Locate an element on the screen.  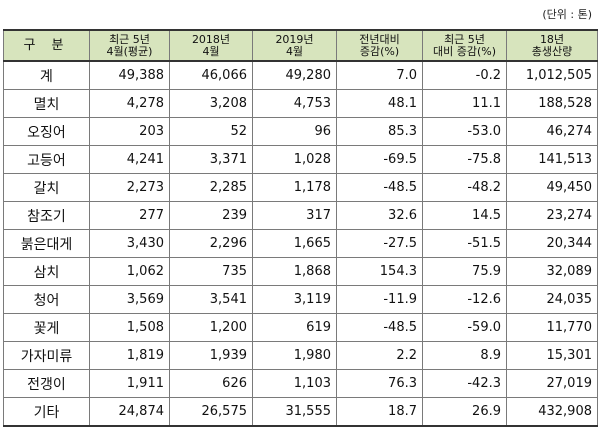
category-cell: 전갱이 is located at coordinates (46, 383).